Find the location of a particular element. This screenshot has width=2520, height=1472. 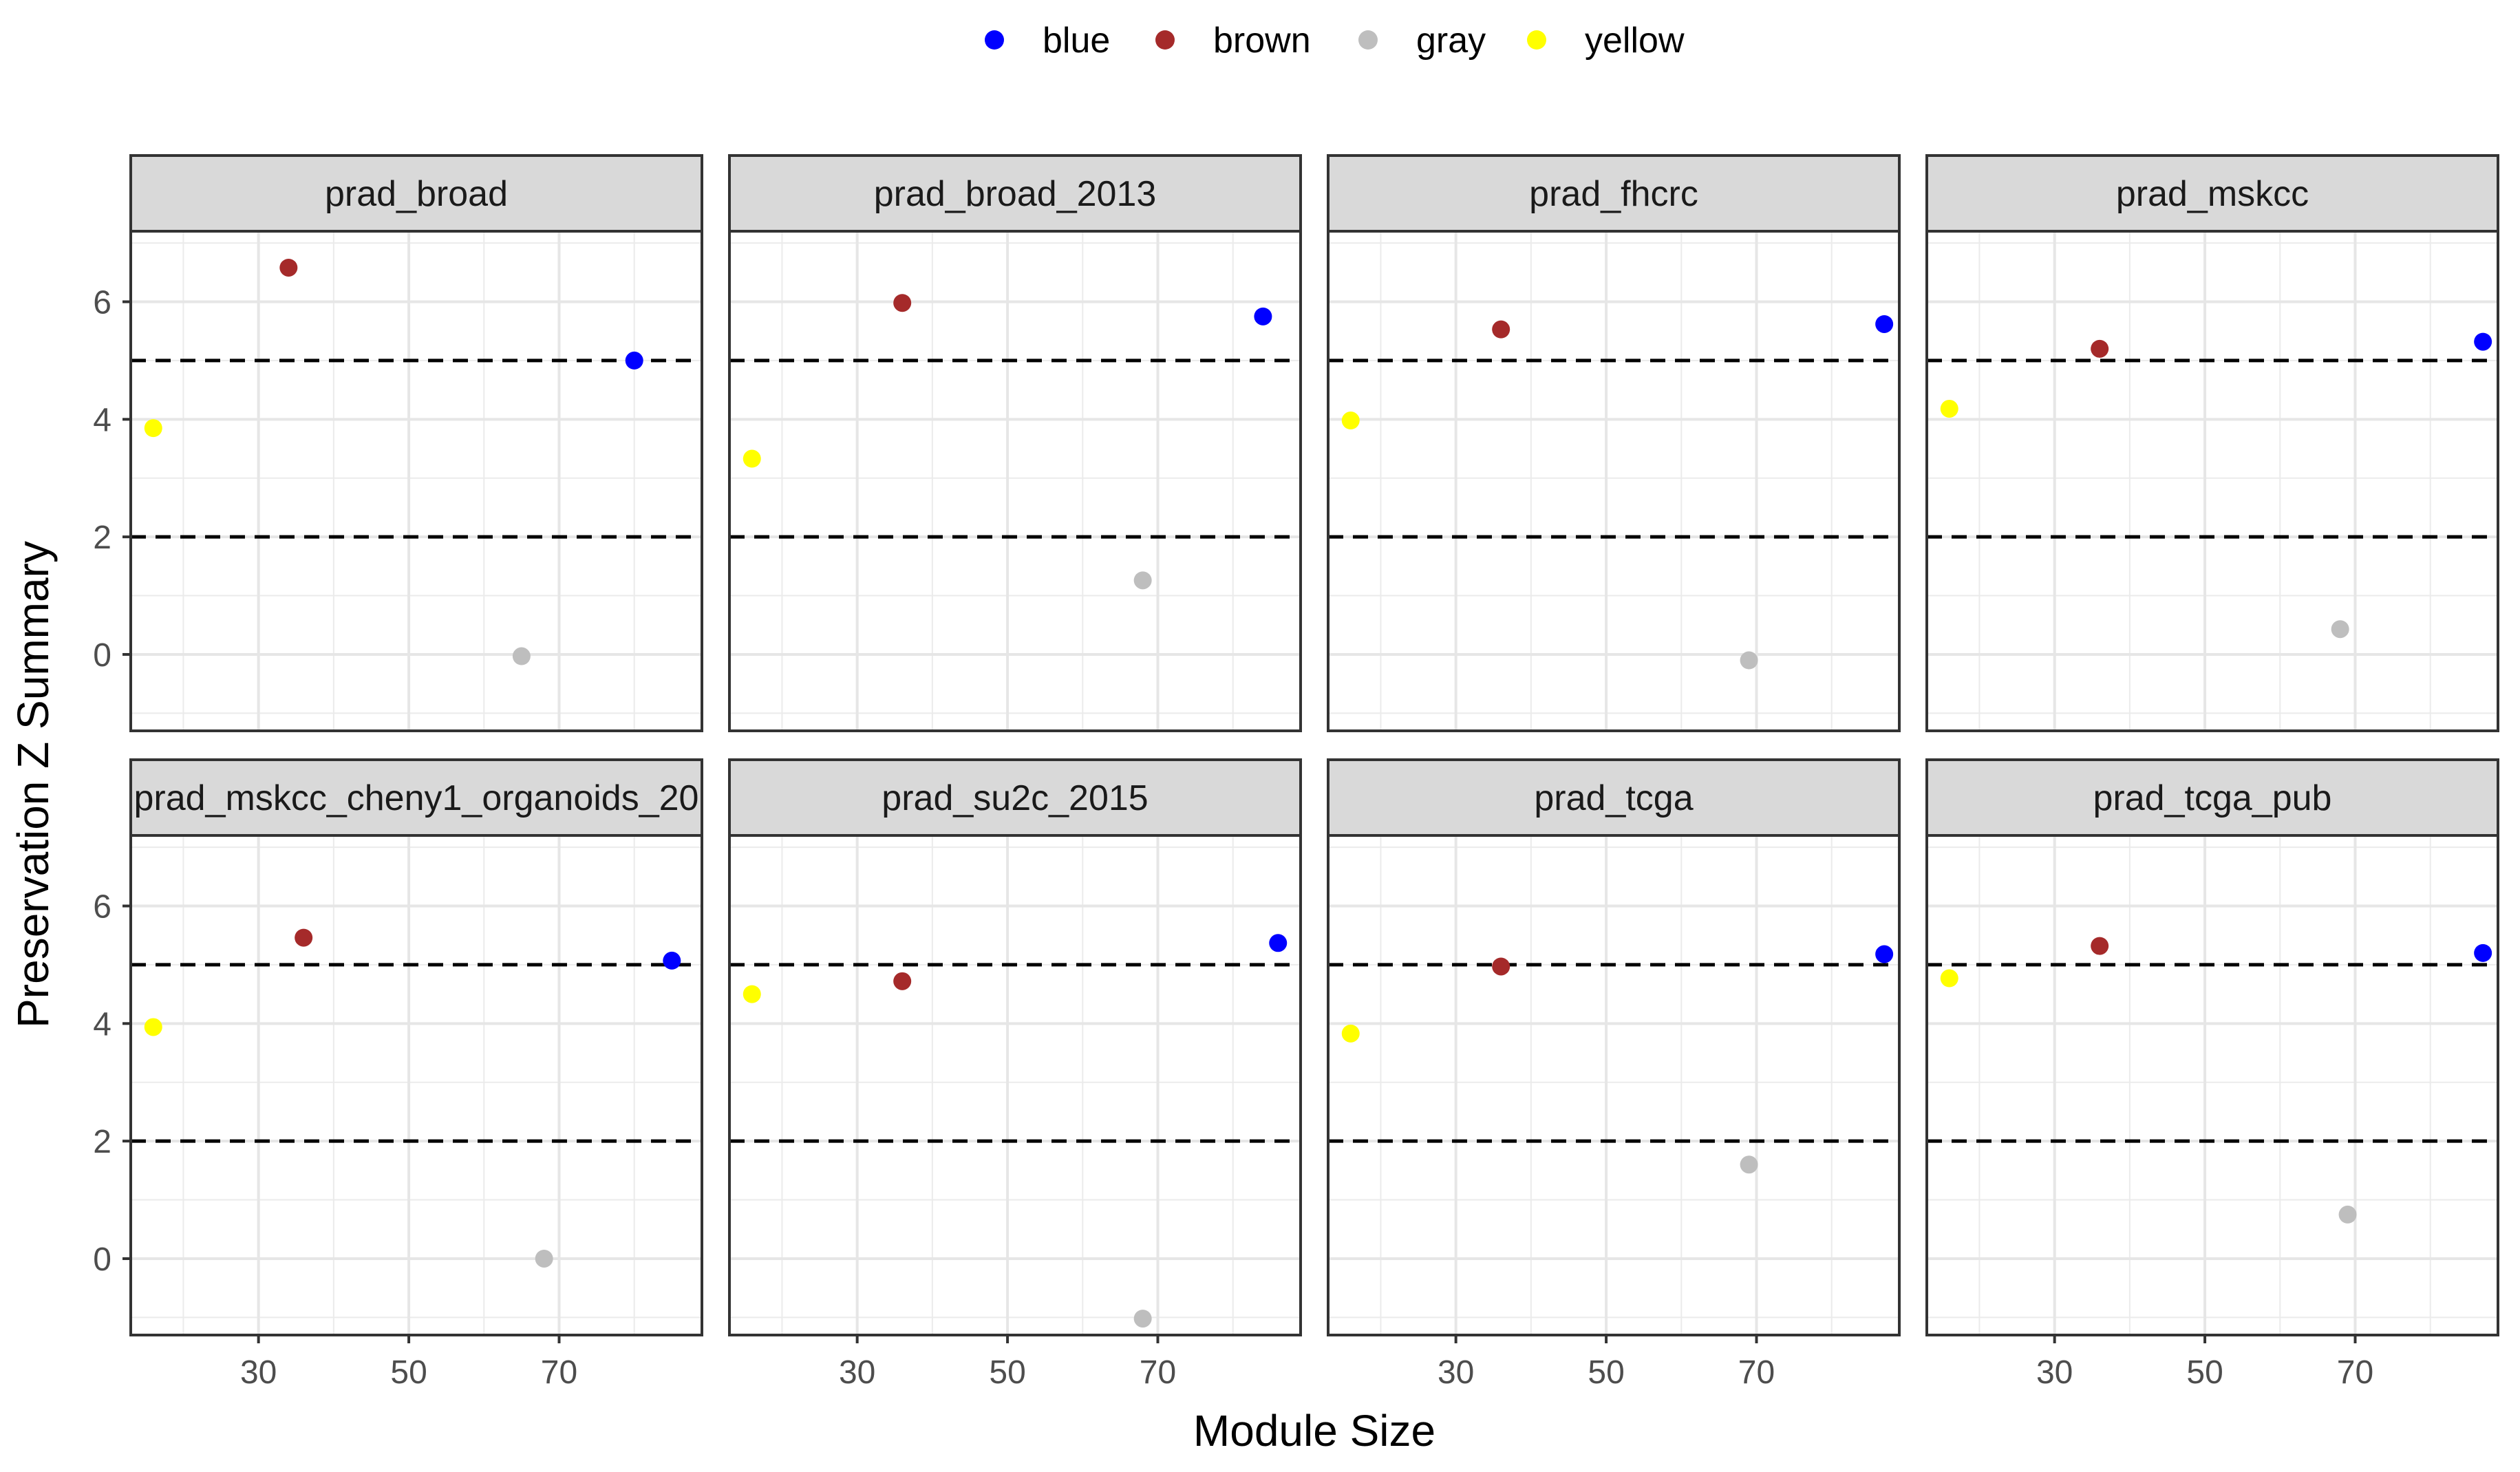

facet-panel-prad_su2c_2015: prad_su2c_2015 30 50 70 is located at coordinates (1015, 1074).